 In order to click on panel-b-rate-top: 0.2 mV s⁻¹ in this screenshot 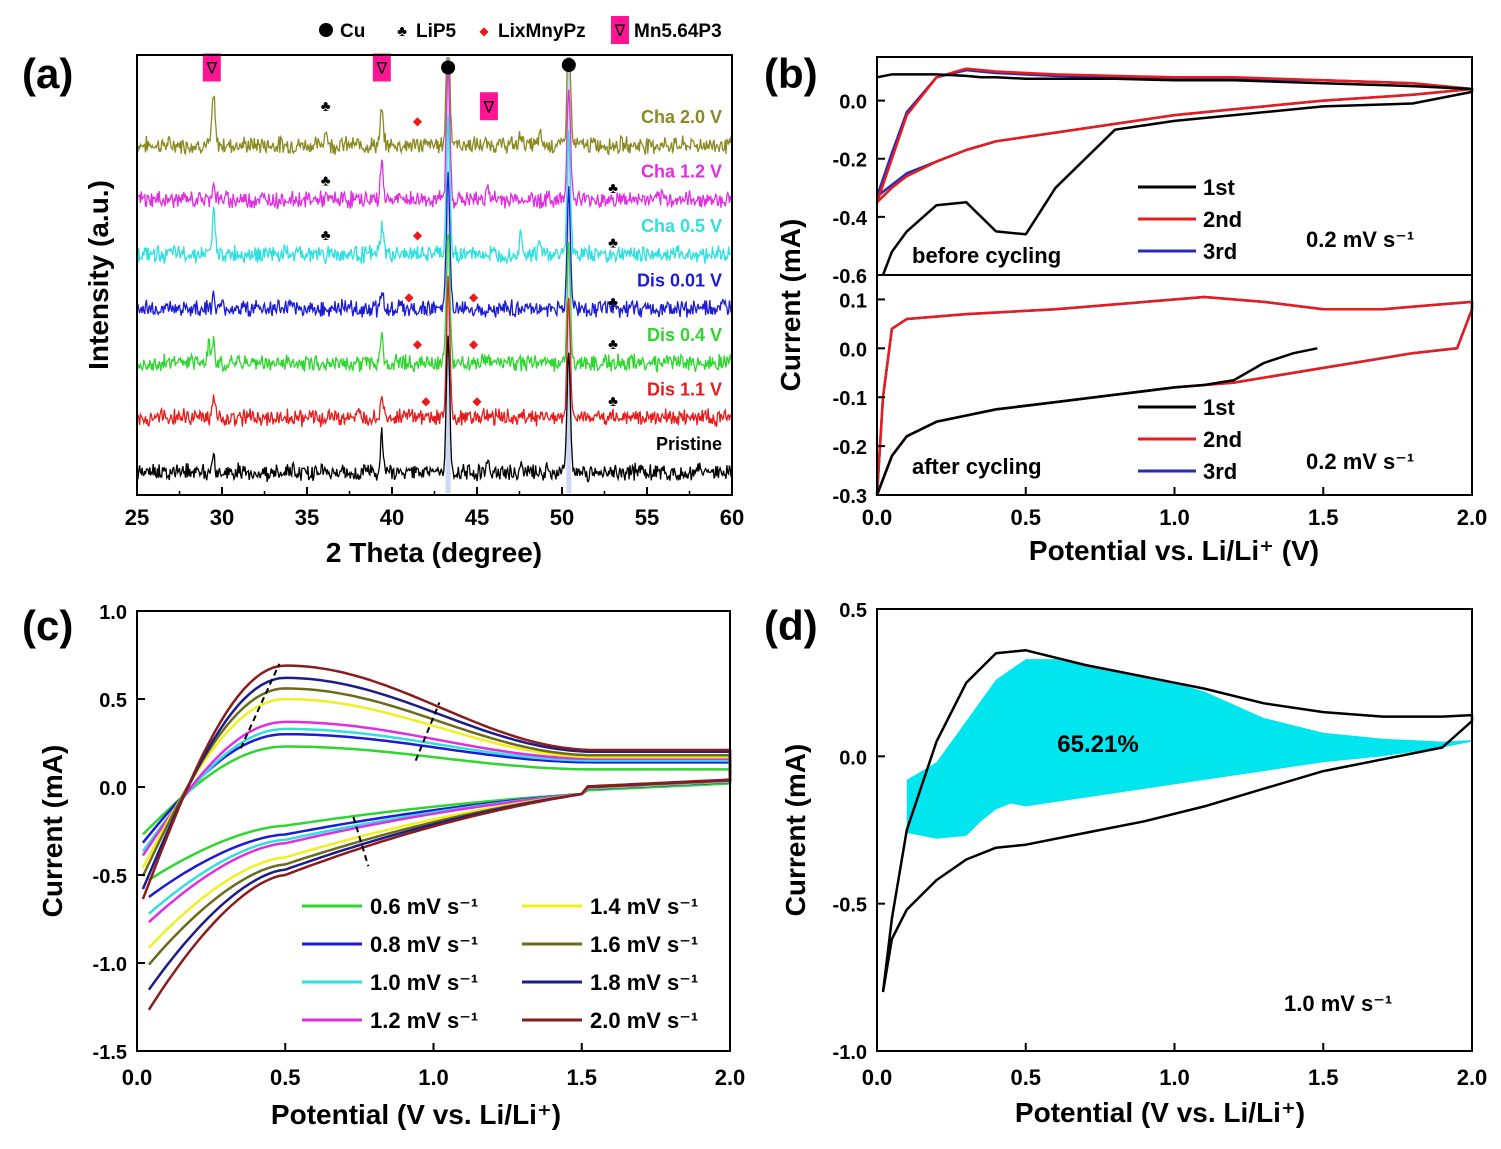, I will do `click(1360, 239)`.